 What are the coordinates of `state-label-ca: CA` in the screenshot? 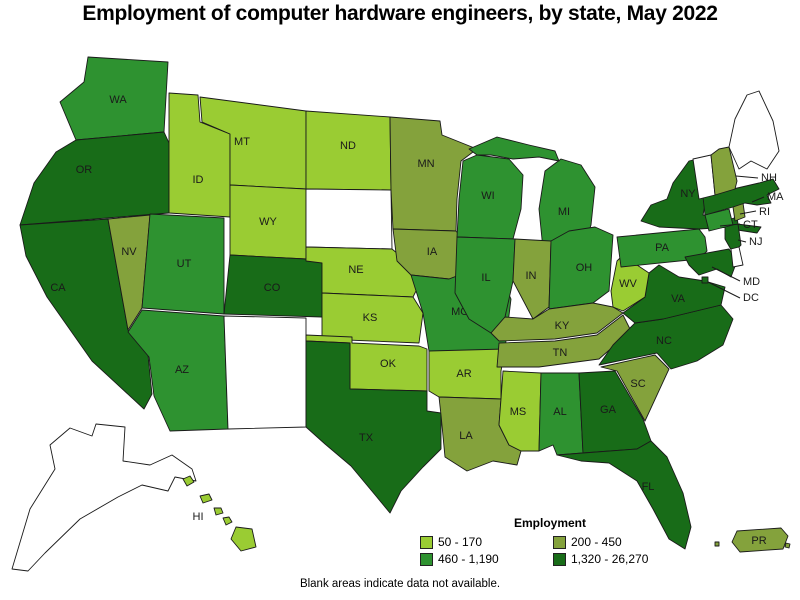 It's located at (58, 288).